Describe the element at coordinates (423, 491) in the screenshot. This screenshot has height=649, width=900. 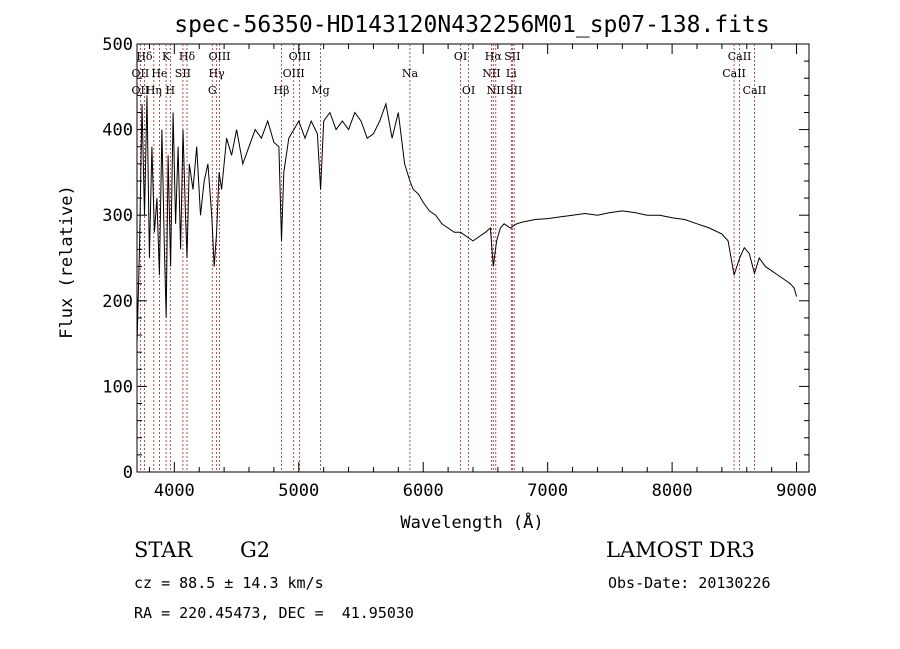
I see `x-tick-label: 6000` at that location.